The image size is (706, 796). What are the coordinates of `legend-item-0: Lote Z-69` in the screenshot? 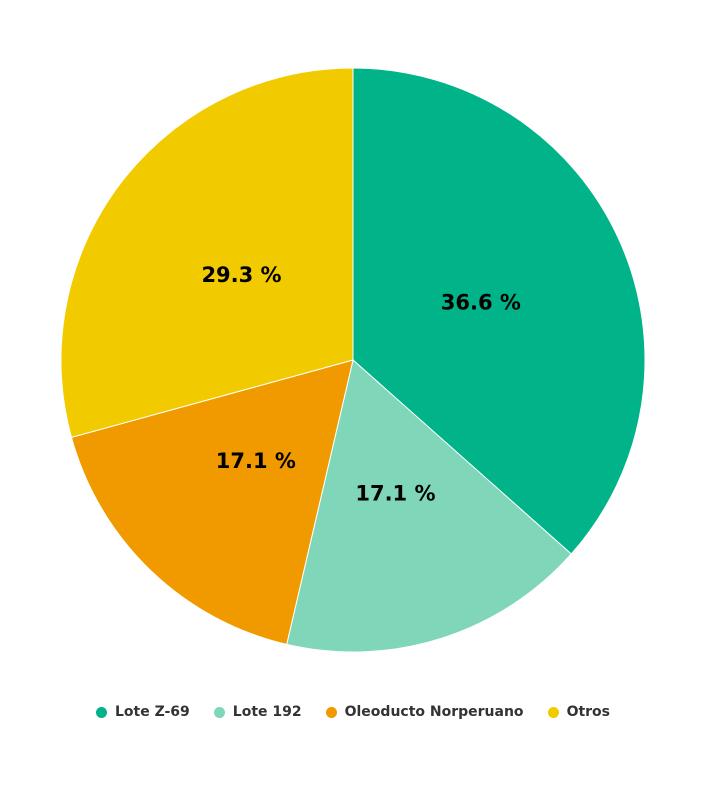 It's located at (142, 712).